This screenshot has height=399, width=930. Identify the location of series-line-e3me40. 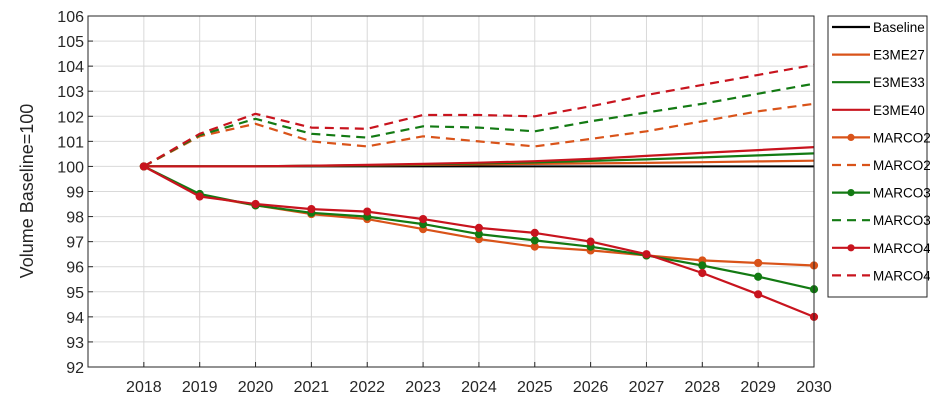
(479, 157).